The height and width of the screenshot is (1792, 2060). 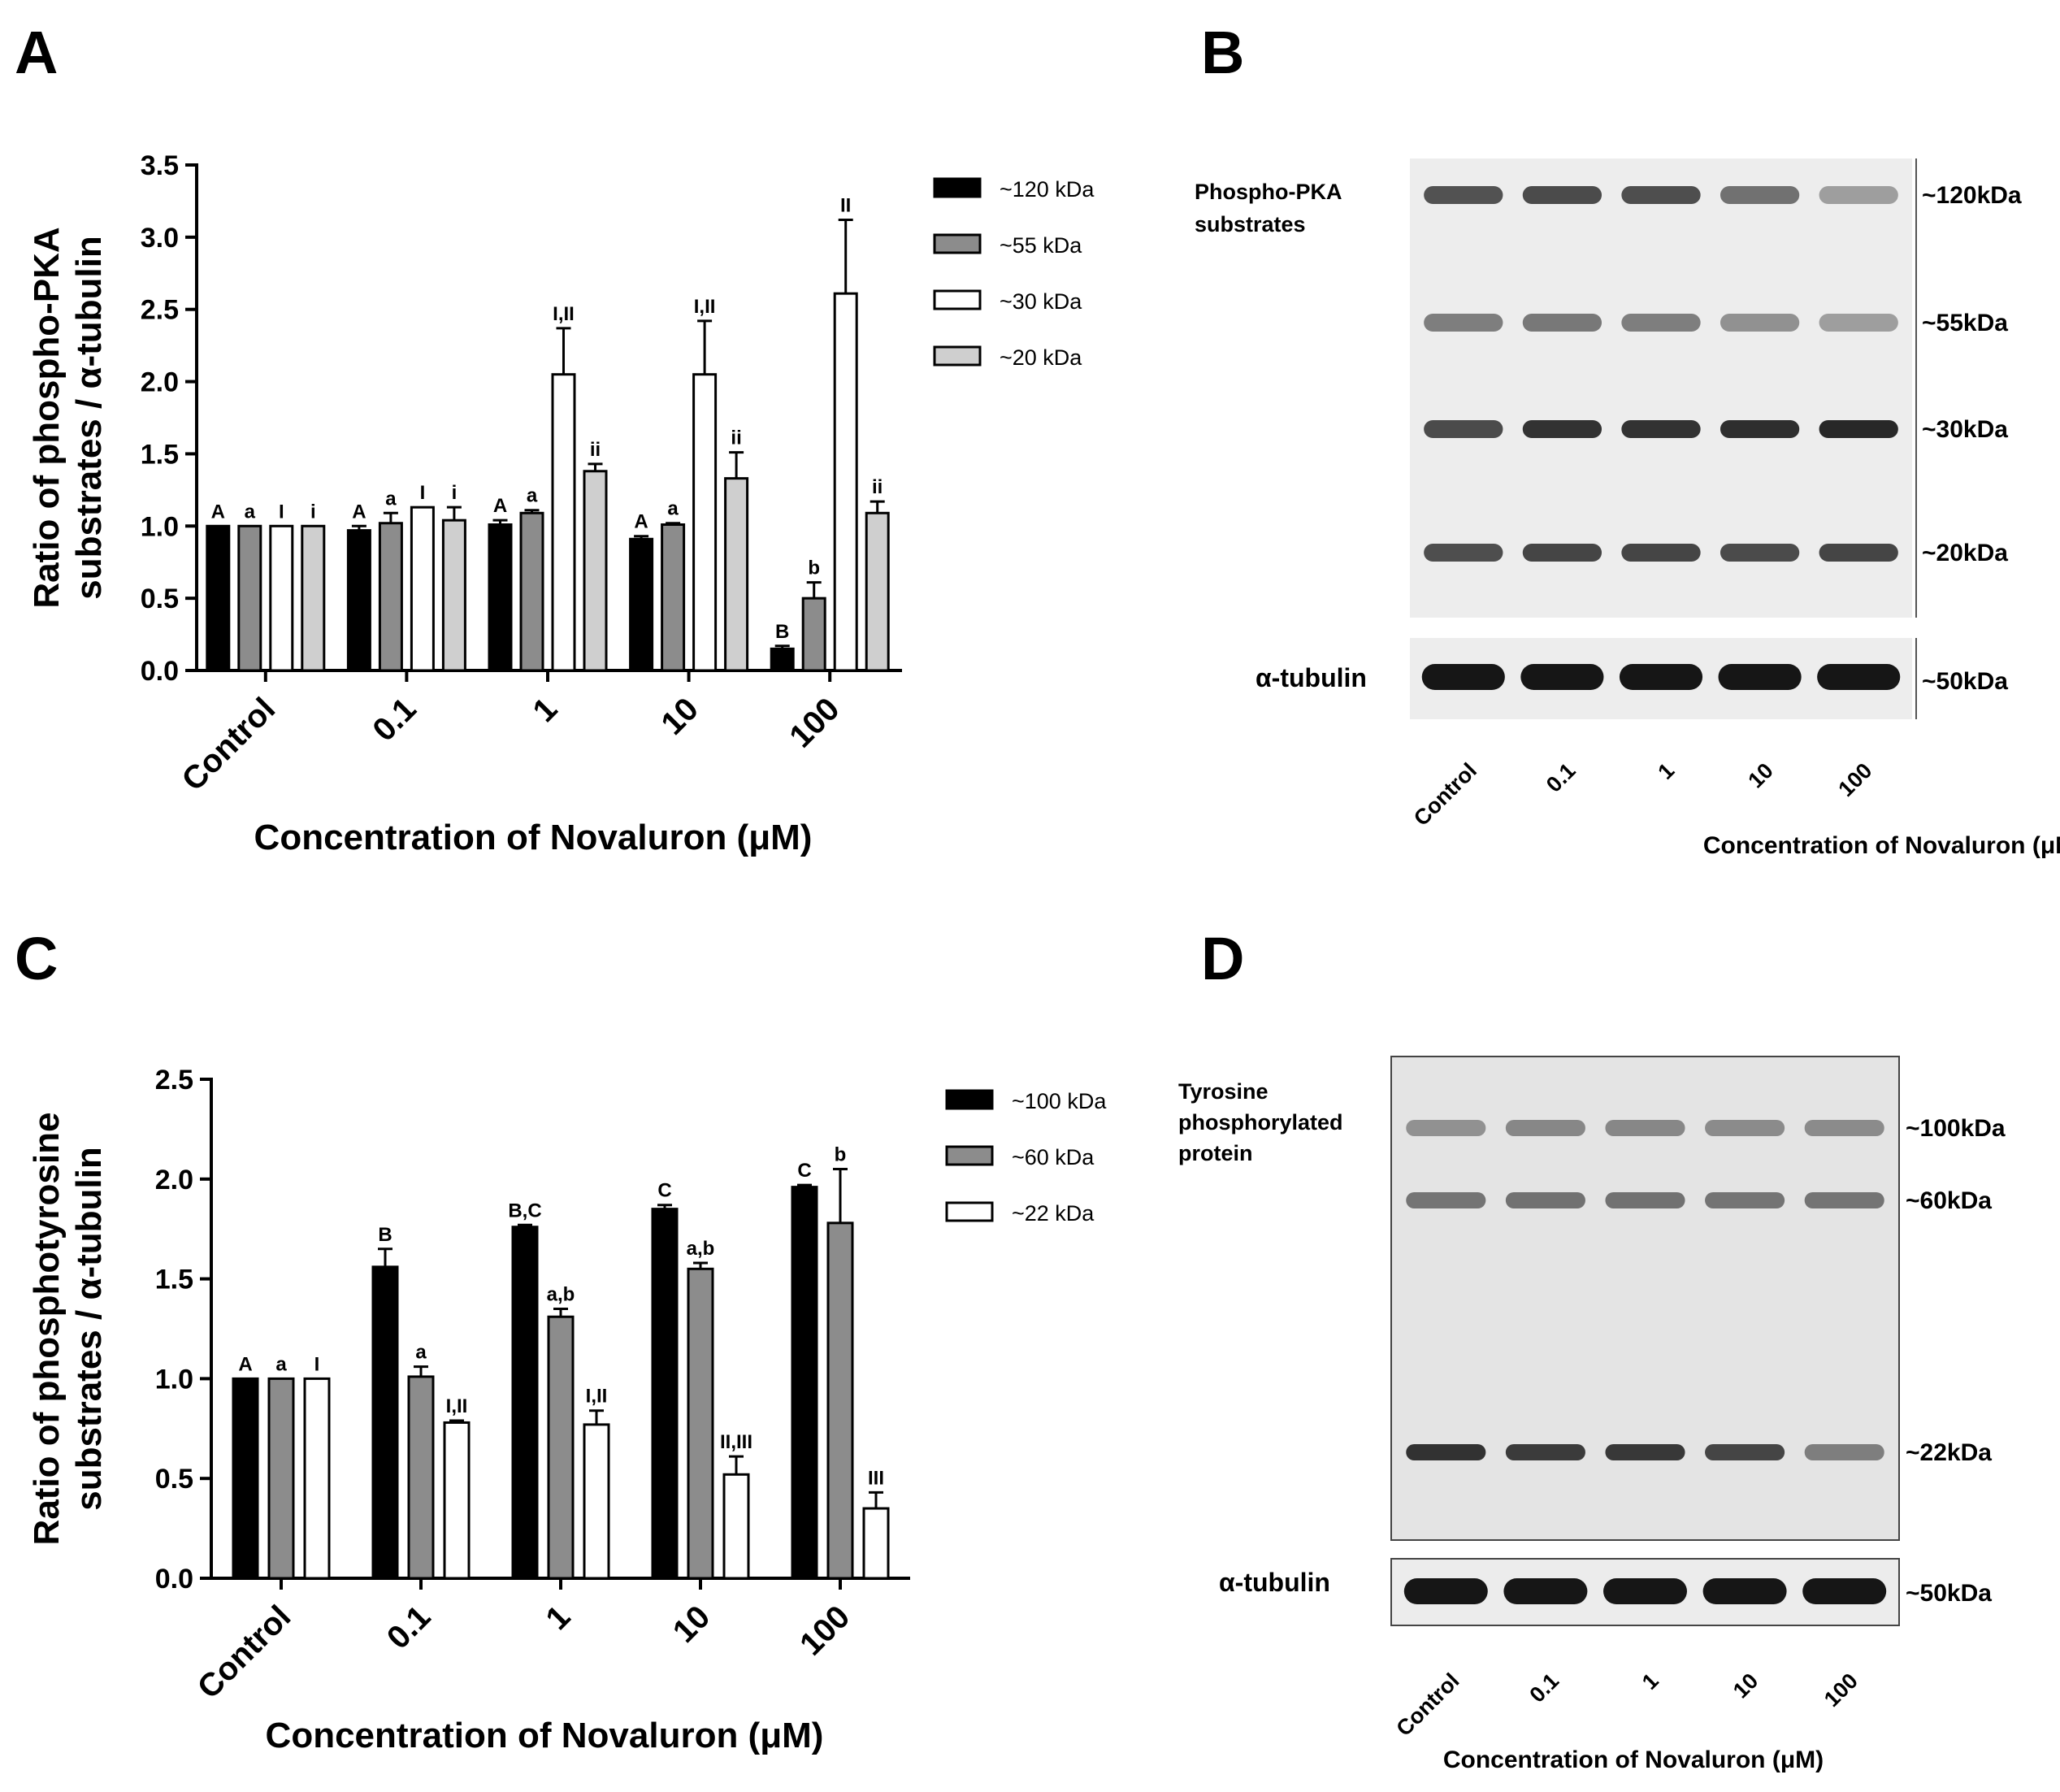 What do you see at coordinates (1965, 323) in the screenshot?
I see `band-kda-label: ~55kDa` at bounding box center [1965, 323].